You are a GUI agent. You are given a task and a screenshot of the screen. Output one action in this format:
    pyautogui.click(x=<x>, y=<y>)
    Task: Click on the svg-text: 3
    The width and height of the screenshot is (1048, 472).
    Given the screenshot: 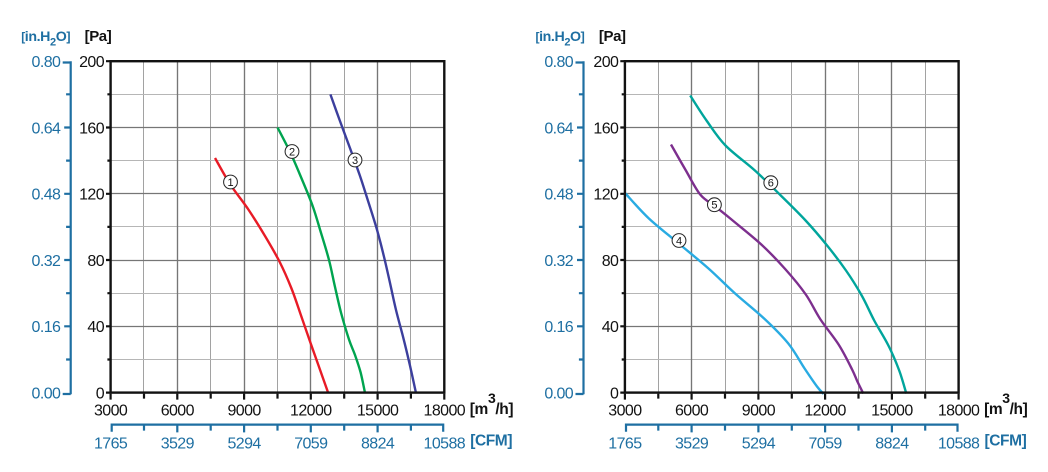 What is the action you would take?
    pyautogui.click(x=355, y=161)
    